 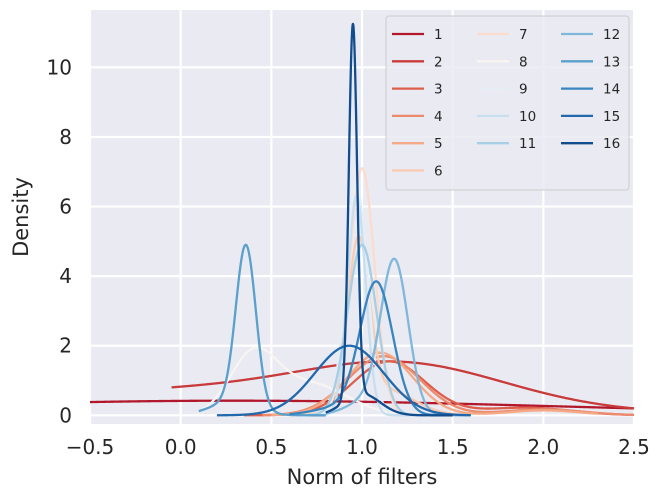 What do you see at coordinates (611, 90) in the screenshot?
I see `legend-label: 14` at bounding box center [611, 90].